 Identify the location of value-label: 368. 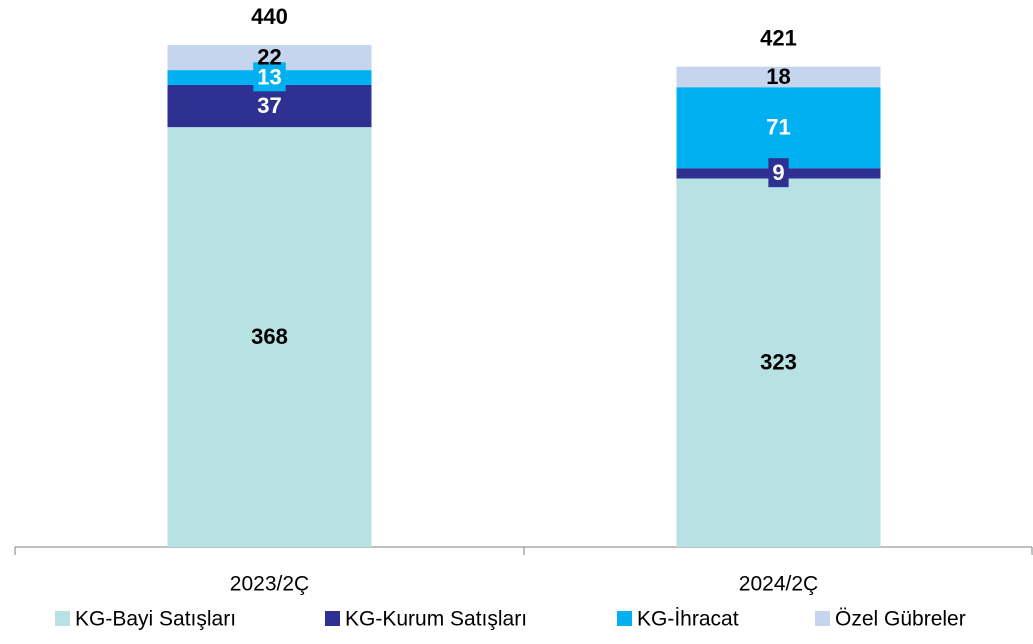
(269, 336).